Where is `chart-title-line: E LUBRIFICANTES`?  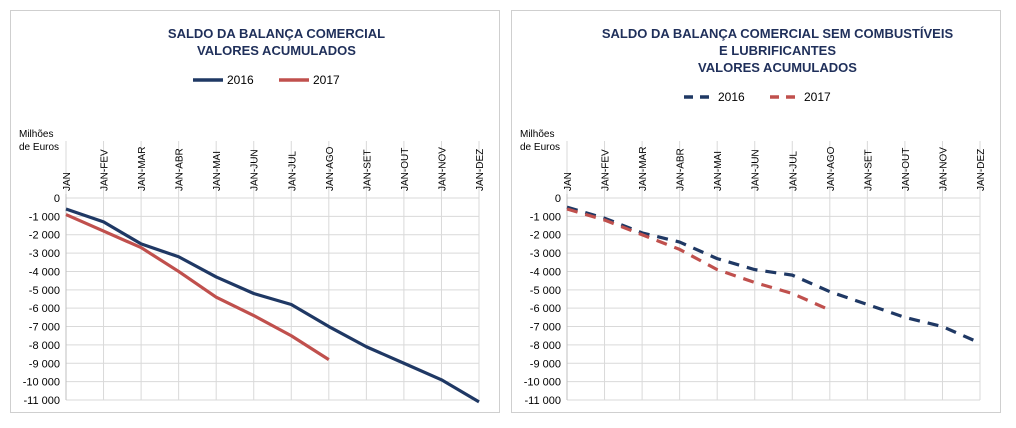
chart-title-line: E LUBRIFICANTES is located at coordinates (777, 50).